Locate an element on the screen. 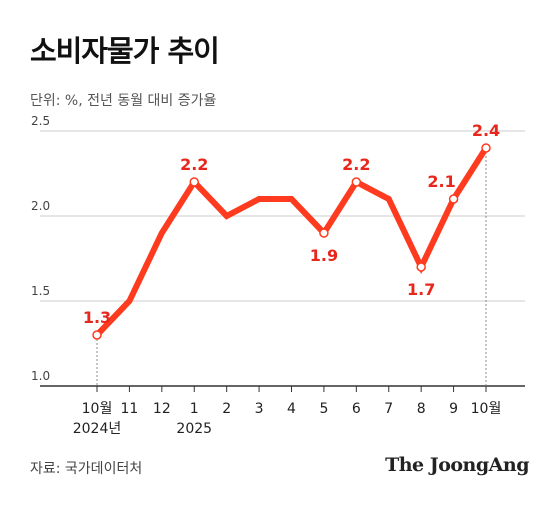  y-tick-label: 2.5 is located at coordinates (40, 121).